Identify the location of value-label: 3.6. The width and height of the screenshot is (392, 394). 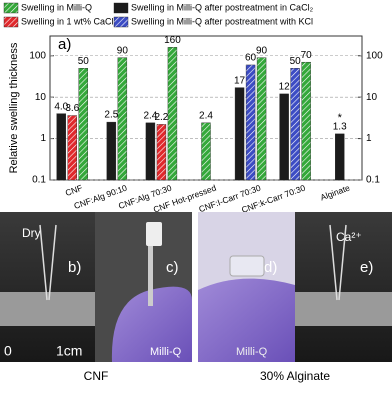
(72, 108).